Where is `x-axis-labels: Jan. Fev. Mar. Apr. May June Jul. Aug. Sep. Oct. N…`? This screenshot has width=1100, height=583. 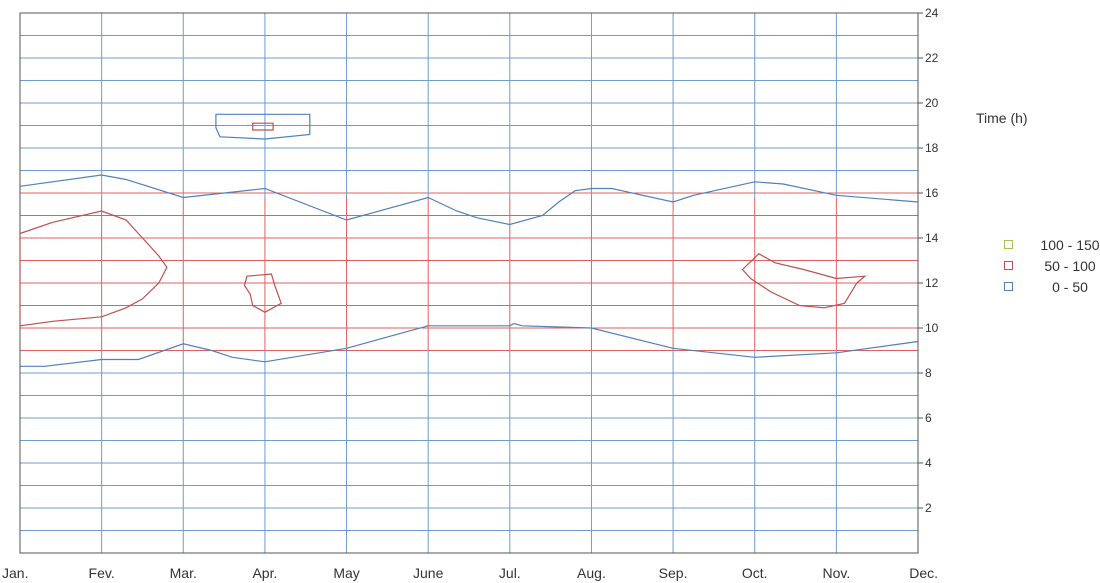
x-axis-labels: Jan. Fev. Mar. Apr. May June Jul. Aug. Sep. Oct. N… is located at coordinates (470, 573).